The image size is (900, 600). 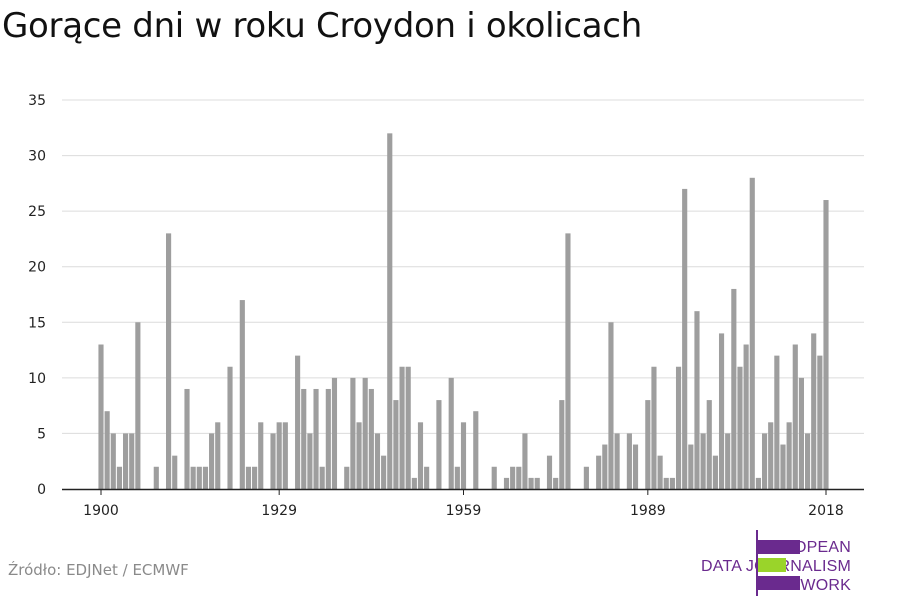 What do you see at coordinates (37, 268) in the screenshot?
I see `y-tick-label: 20` at bounding box center [37, 268].